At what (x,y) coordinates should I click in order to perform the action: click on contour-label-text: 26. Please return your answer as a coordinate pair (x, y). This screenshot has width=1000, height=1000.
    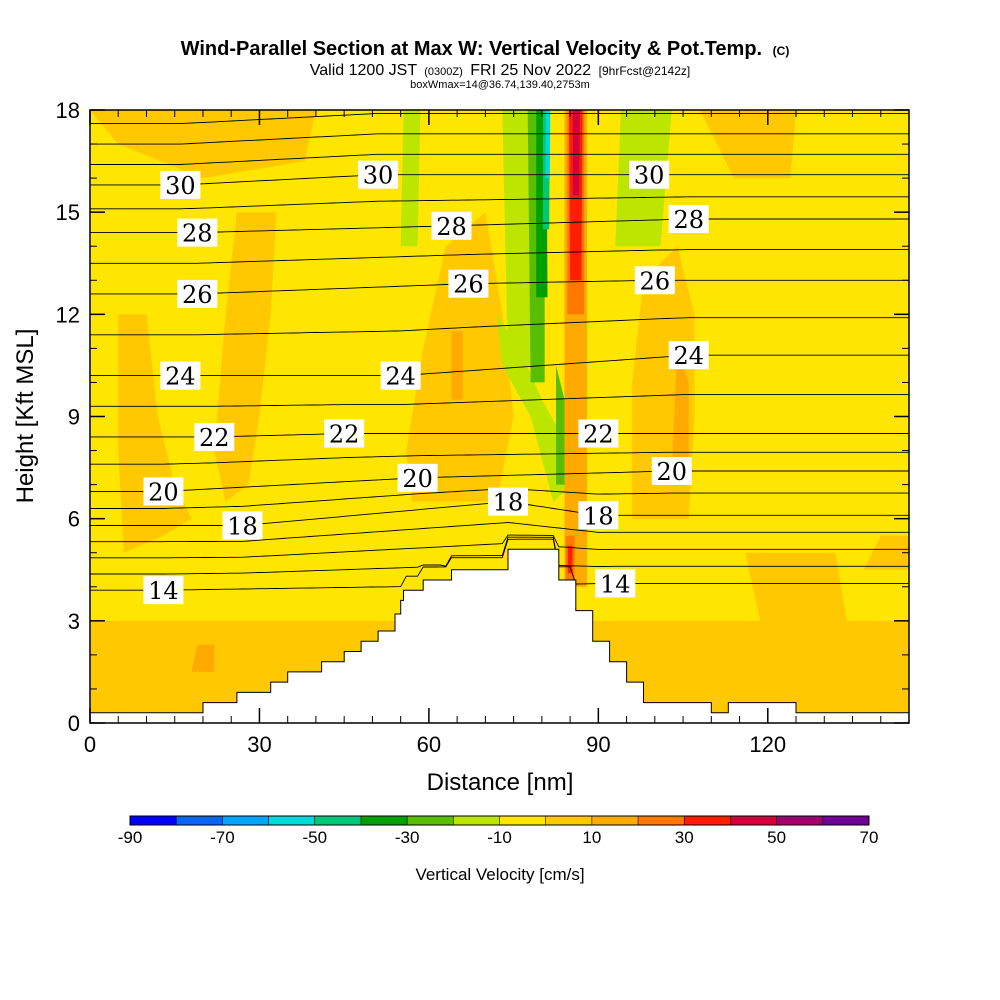
    Looking at the image, I should click on (655, 281).